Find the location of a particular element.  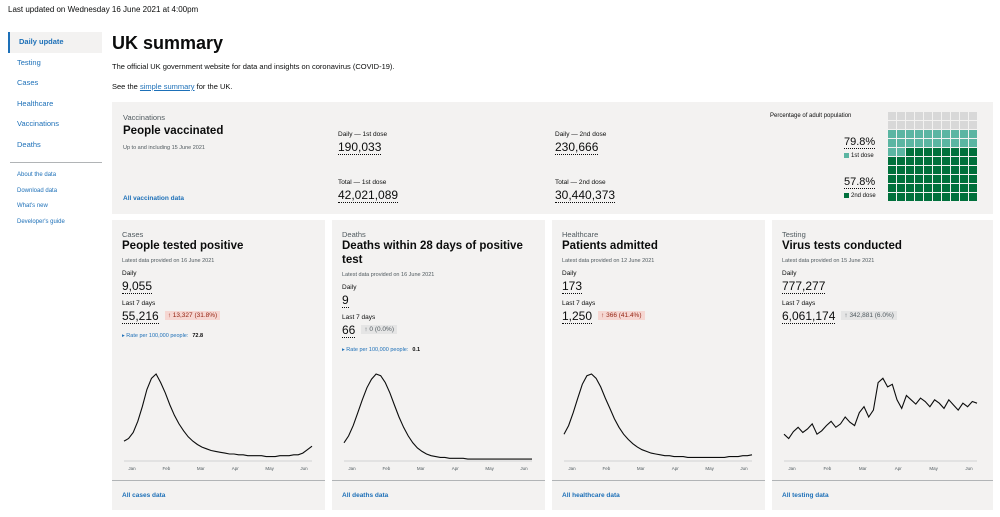

all-vaccination-data-link: All vaccination data is located at coordinates (154, 198).